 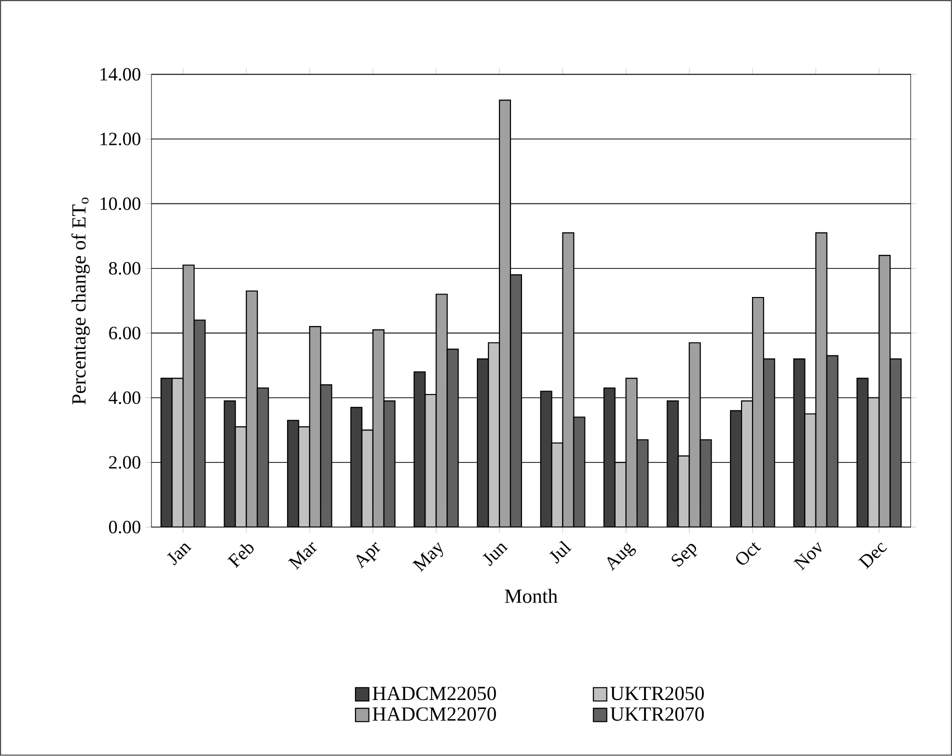 I want to click on legend-label: UKTR2050, so click(x=657, y=693).